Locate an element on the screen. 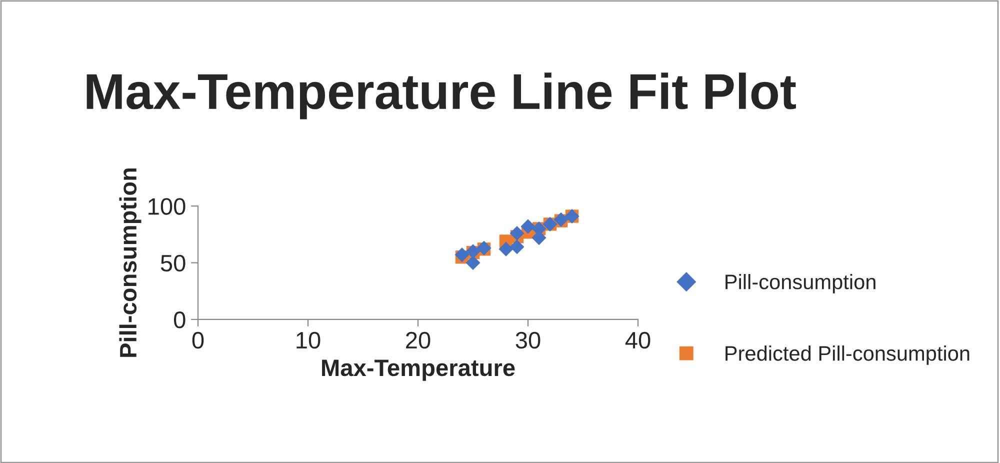 This screenshot has height=463, width=1000. y-tick-label: 0 is located at coordinates (180, 320).